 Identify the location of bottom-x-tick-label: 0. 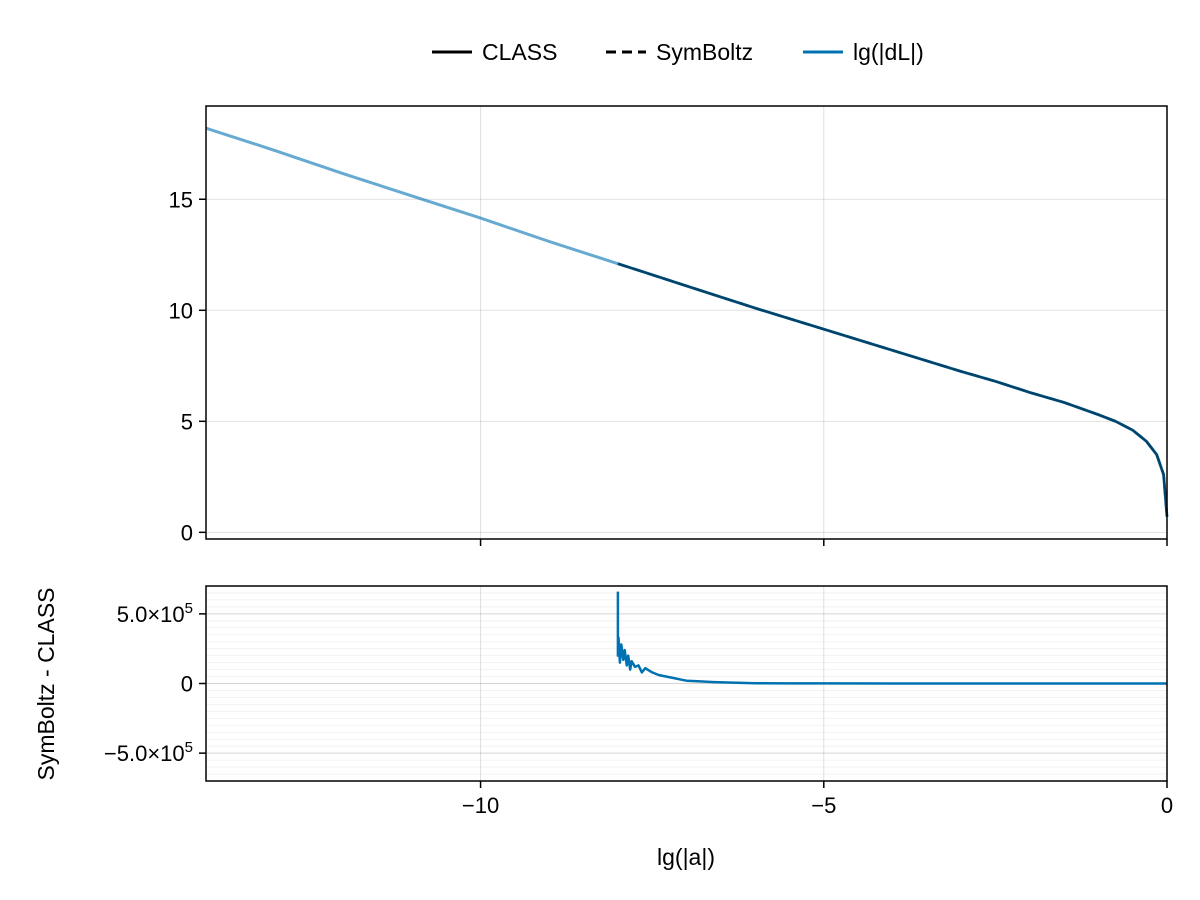
(1167, 805).